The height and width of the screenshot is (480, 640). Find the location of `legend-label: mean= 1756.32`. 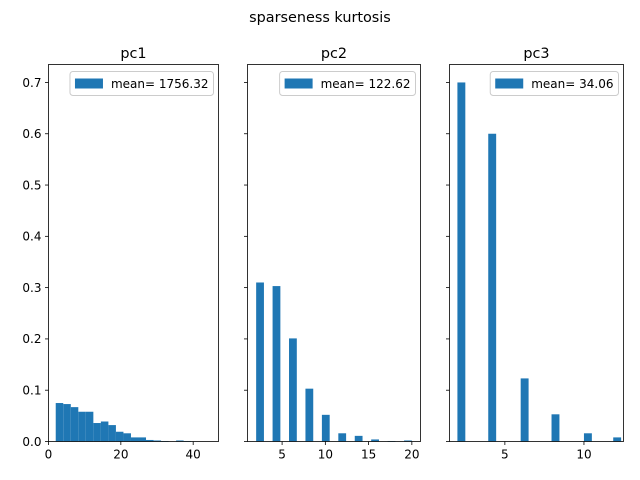

legend-label: mean= 1756.32 is located at coordinates (160, 84).